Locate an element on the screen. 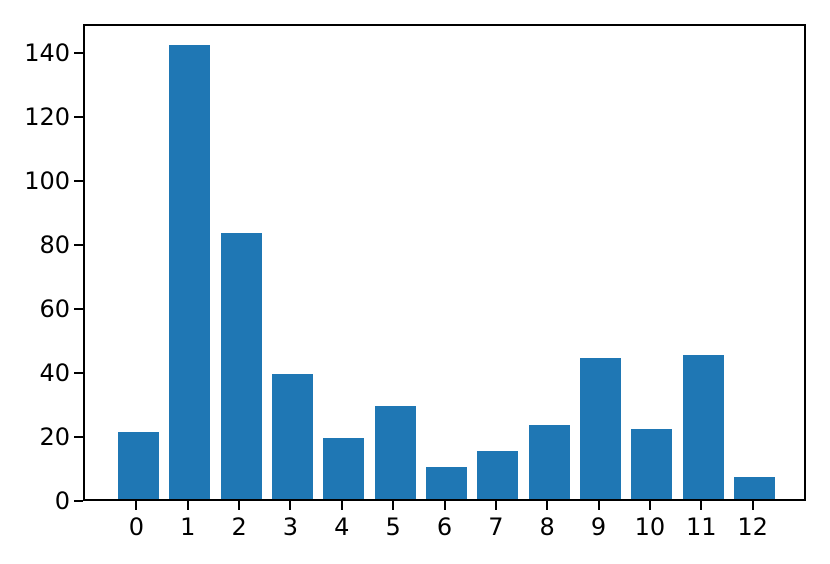 The height and width of the screenshot is (564, 830). y-tick-label: 40 is located at coordinates (54, 373).